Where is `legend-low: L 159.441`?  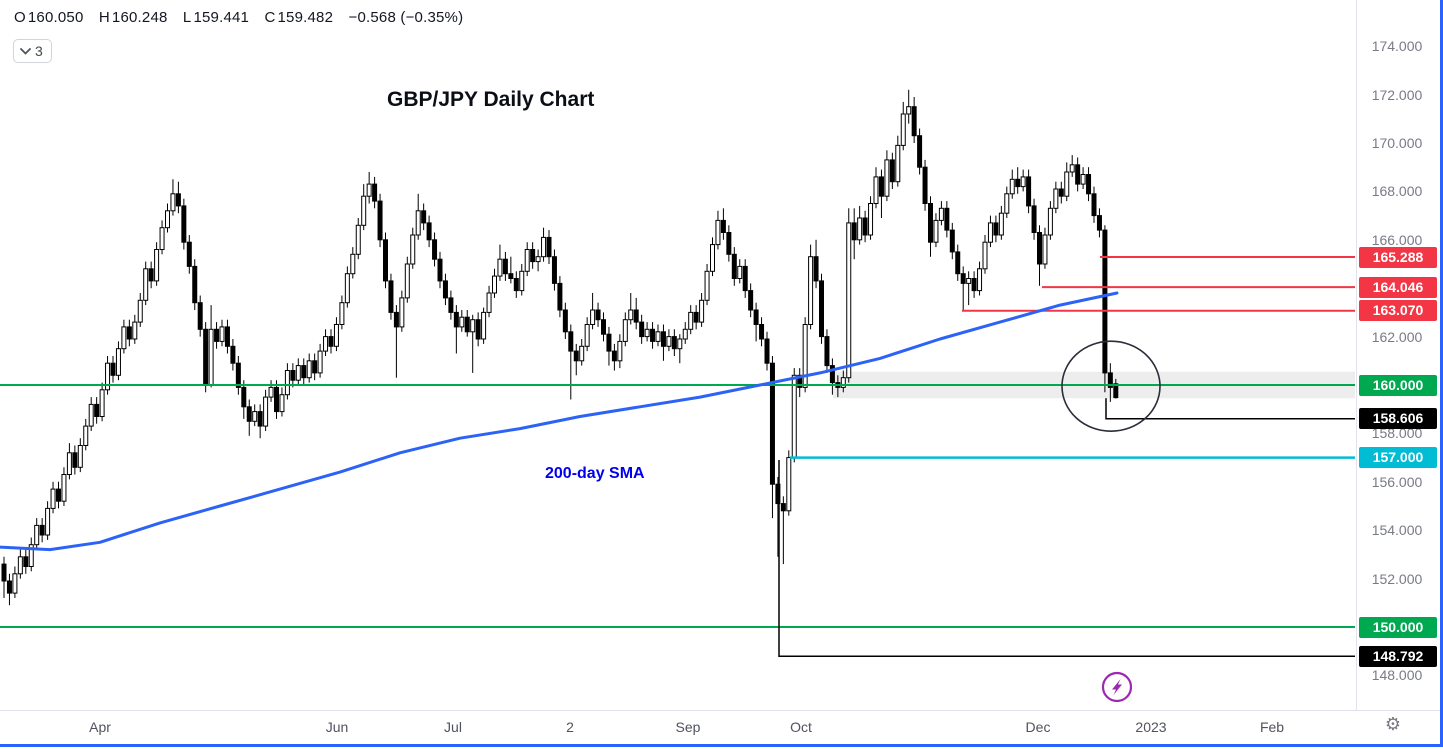
legend-low: L 159.441 is located at coordinates (216, 17).